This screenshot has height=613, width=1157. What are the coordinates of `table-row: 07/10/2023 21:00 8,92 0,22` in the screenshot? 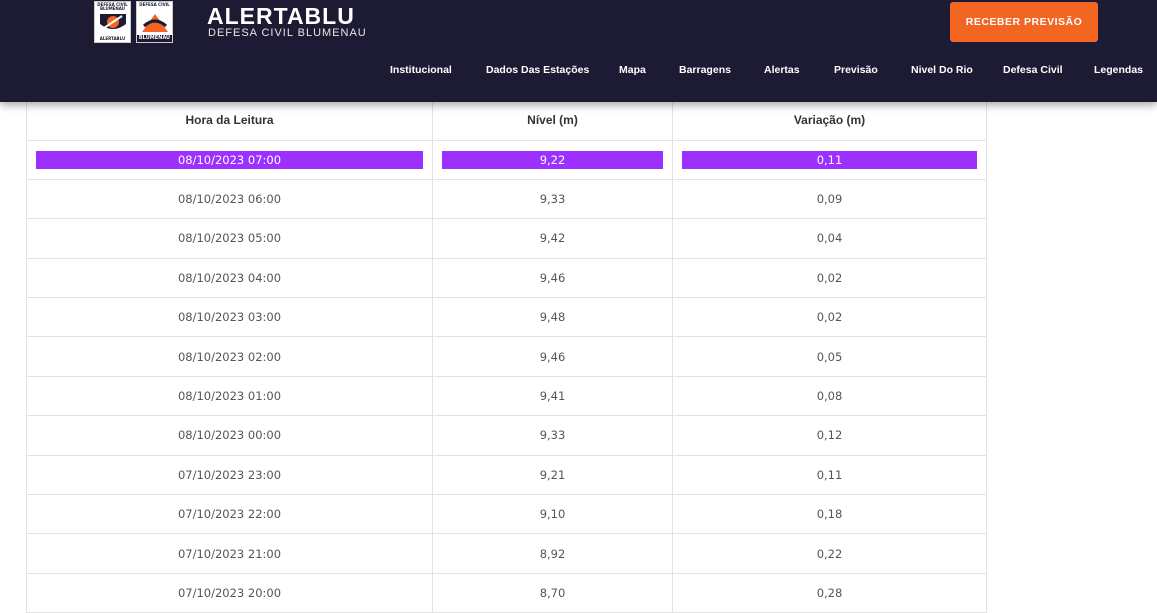 It's located at (506, 553).